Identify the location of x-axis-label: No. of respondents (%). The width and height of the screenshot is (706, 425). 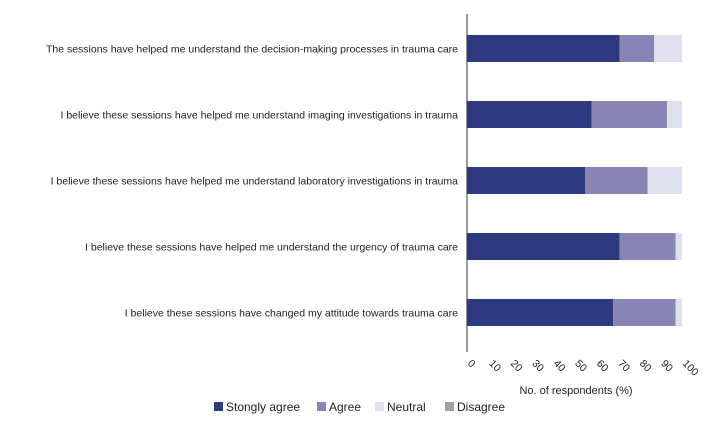
(575, 391).